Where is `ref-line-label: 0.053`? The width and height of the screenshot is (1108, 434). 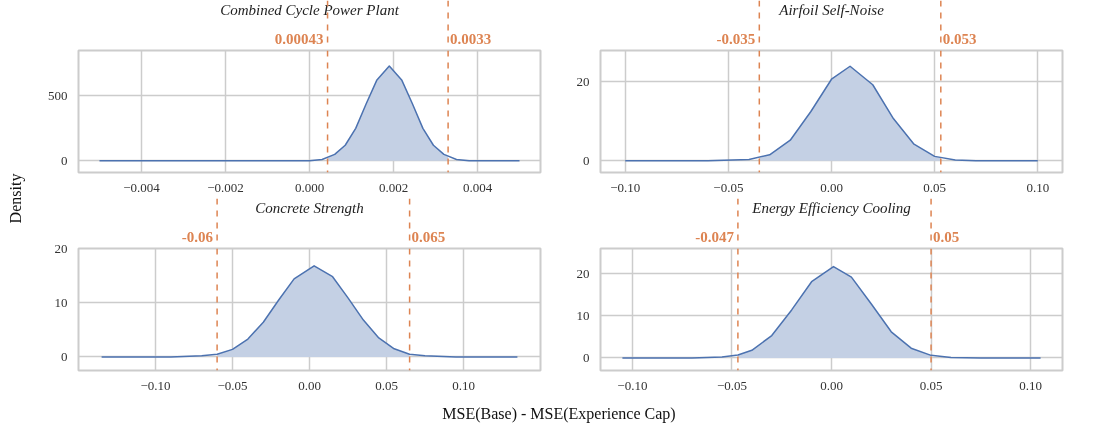
ref-line-label: 0.053 is located at coordinates (959, 39).